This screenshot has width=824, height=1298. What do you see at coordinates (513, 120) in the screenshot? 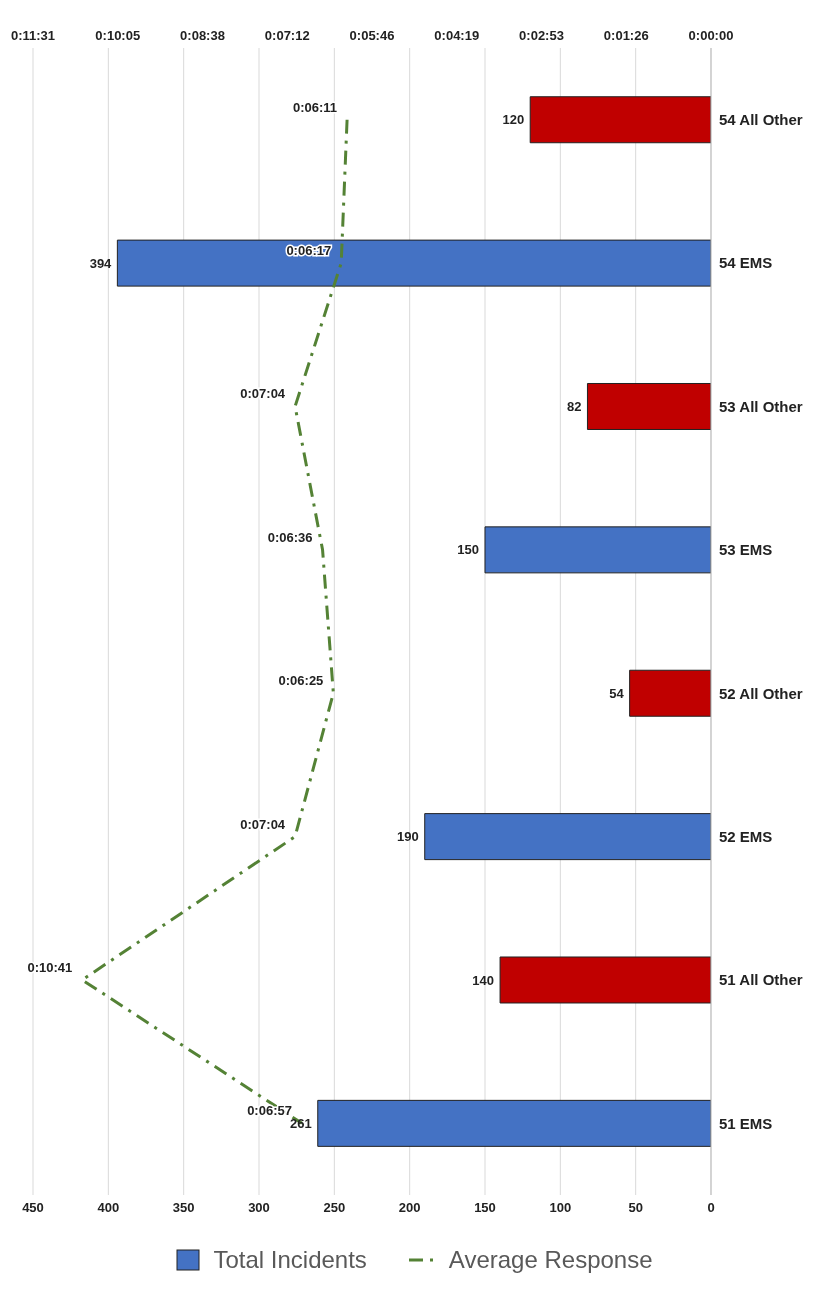
I see `data-label: 120` at bounding box center [513, 120].